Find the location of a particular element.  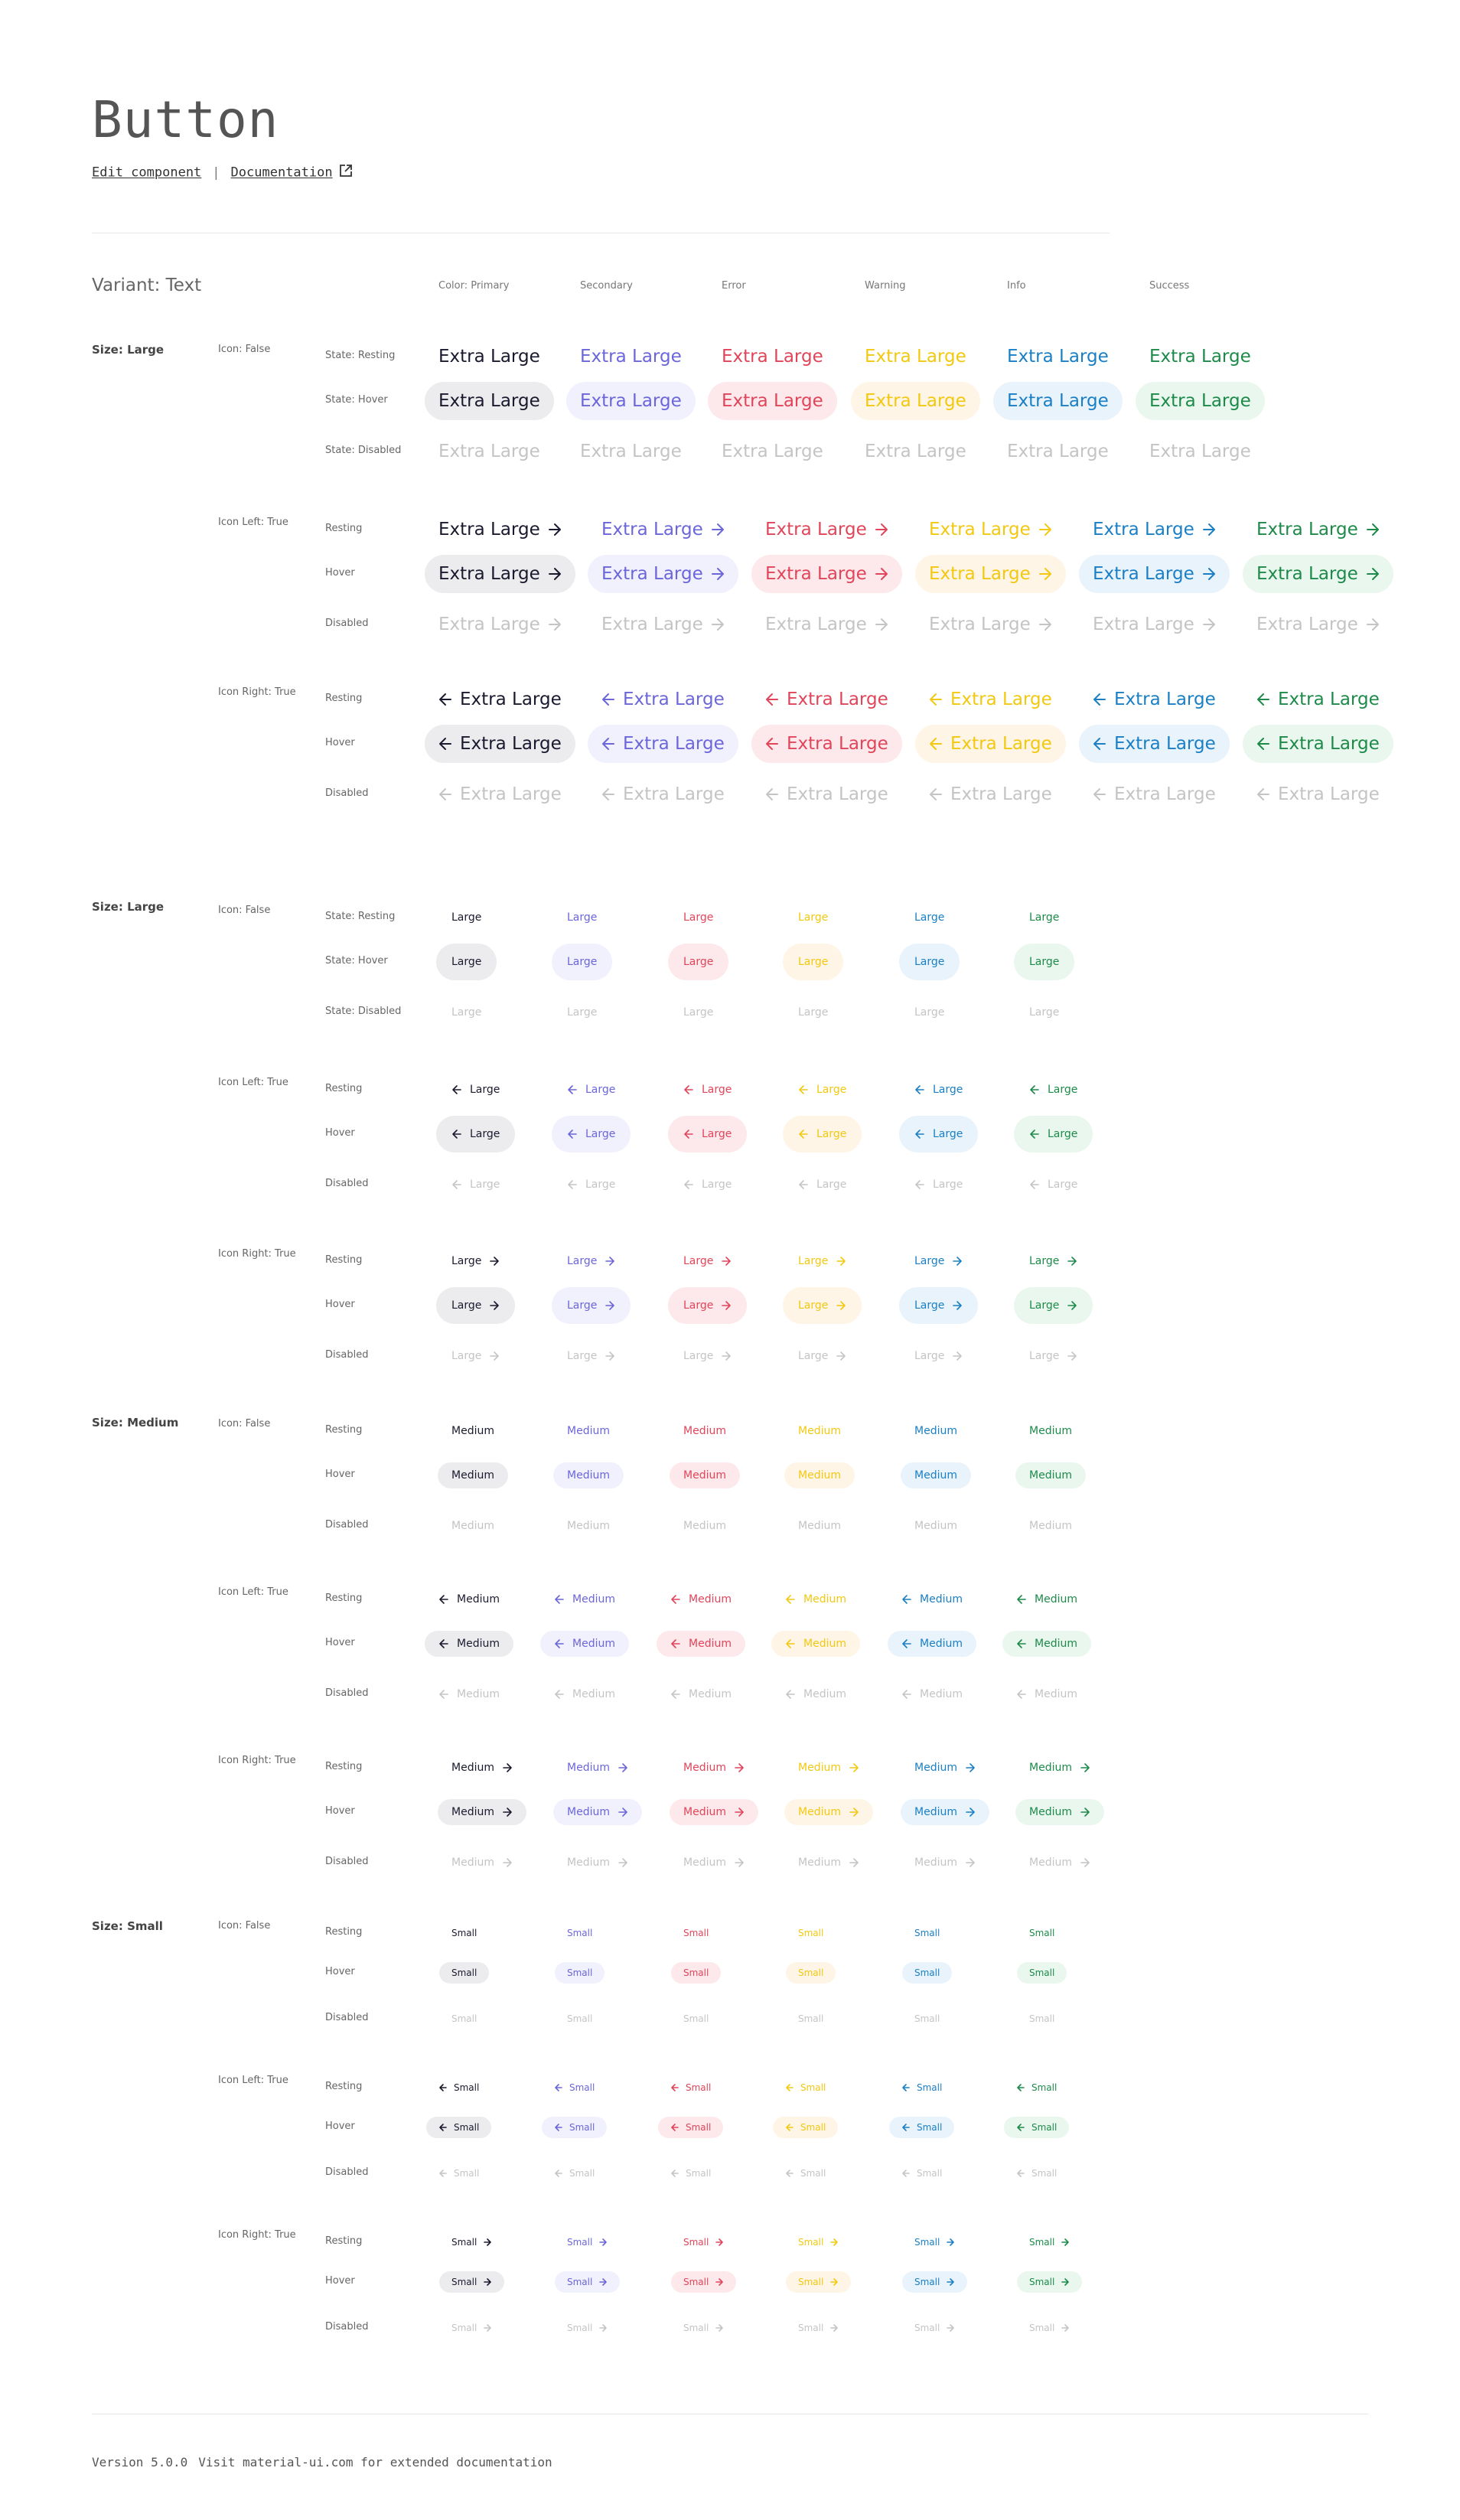

external-link-icon is located at coordinates (346, 172).